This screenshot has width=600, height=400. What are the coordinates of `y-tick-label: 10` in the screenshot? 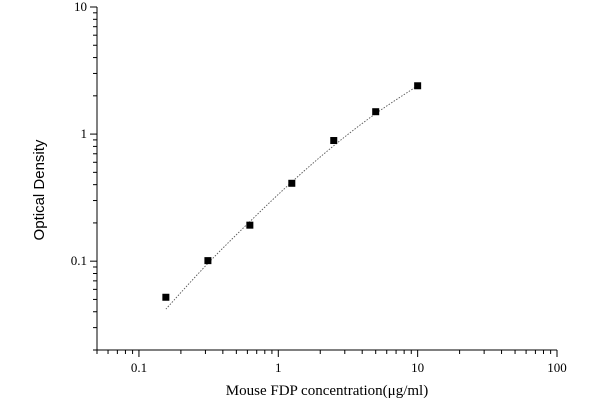 It's located at (80, 7).